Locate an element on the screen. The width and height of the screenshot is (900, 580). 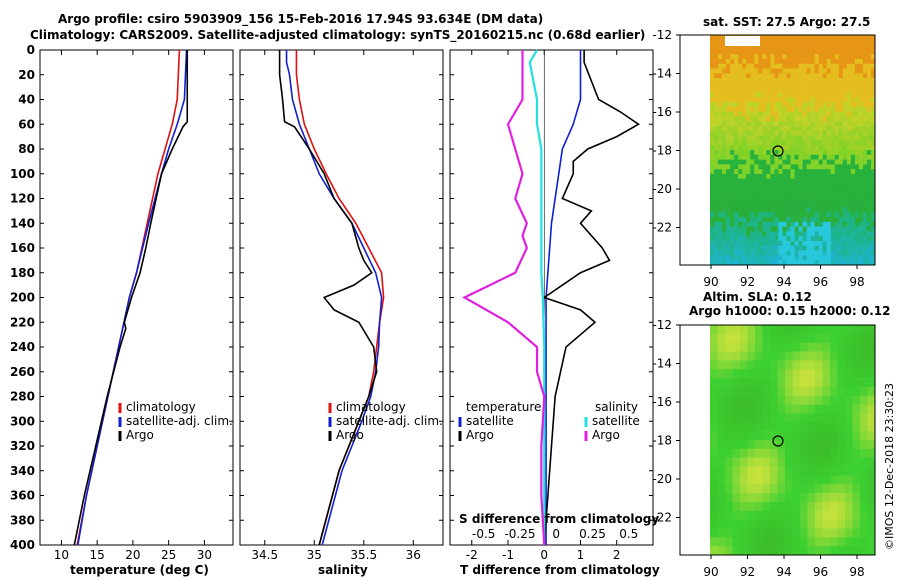
lon-tick-label: 92 is located at coordinates (747, 282).